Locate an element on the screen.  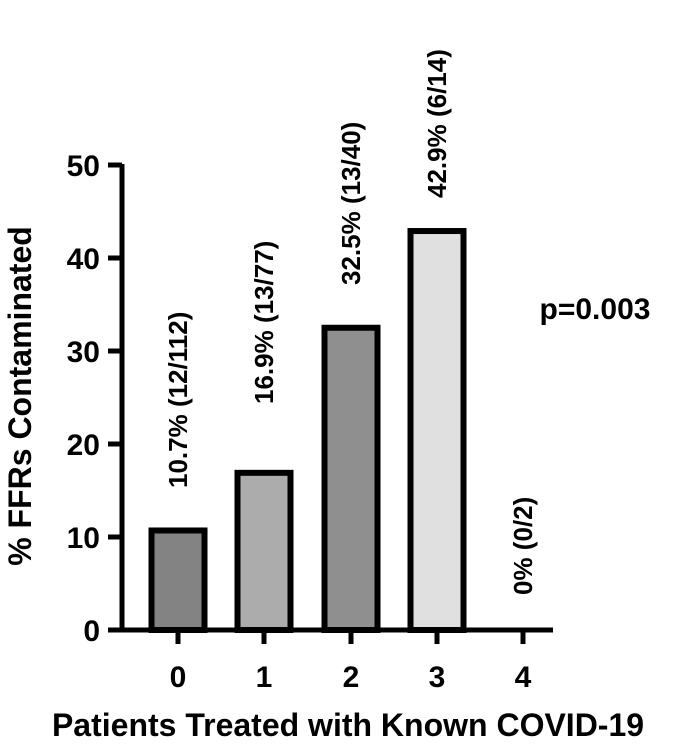
bar-label-2: 32.5% (13/40) is located at coordinates (351, 203).